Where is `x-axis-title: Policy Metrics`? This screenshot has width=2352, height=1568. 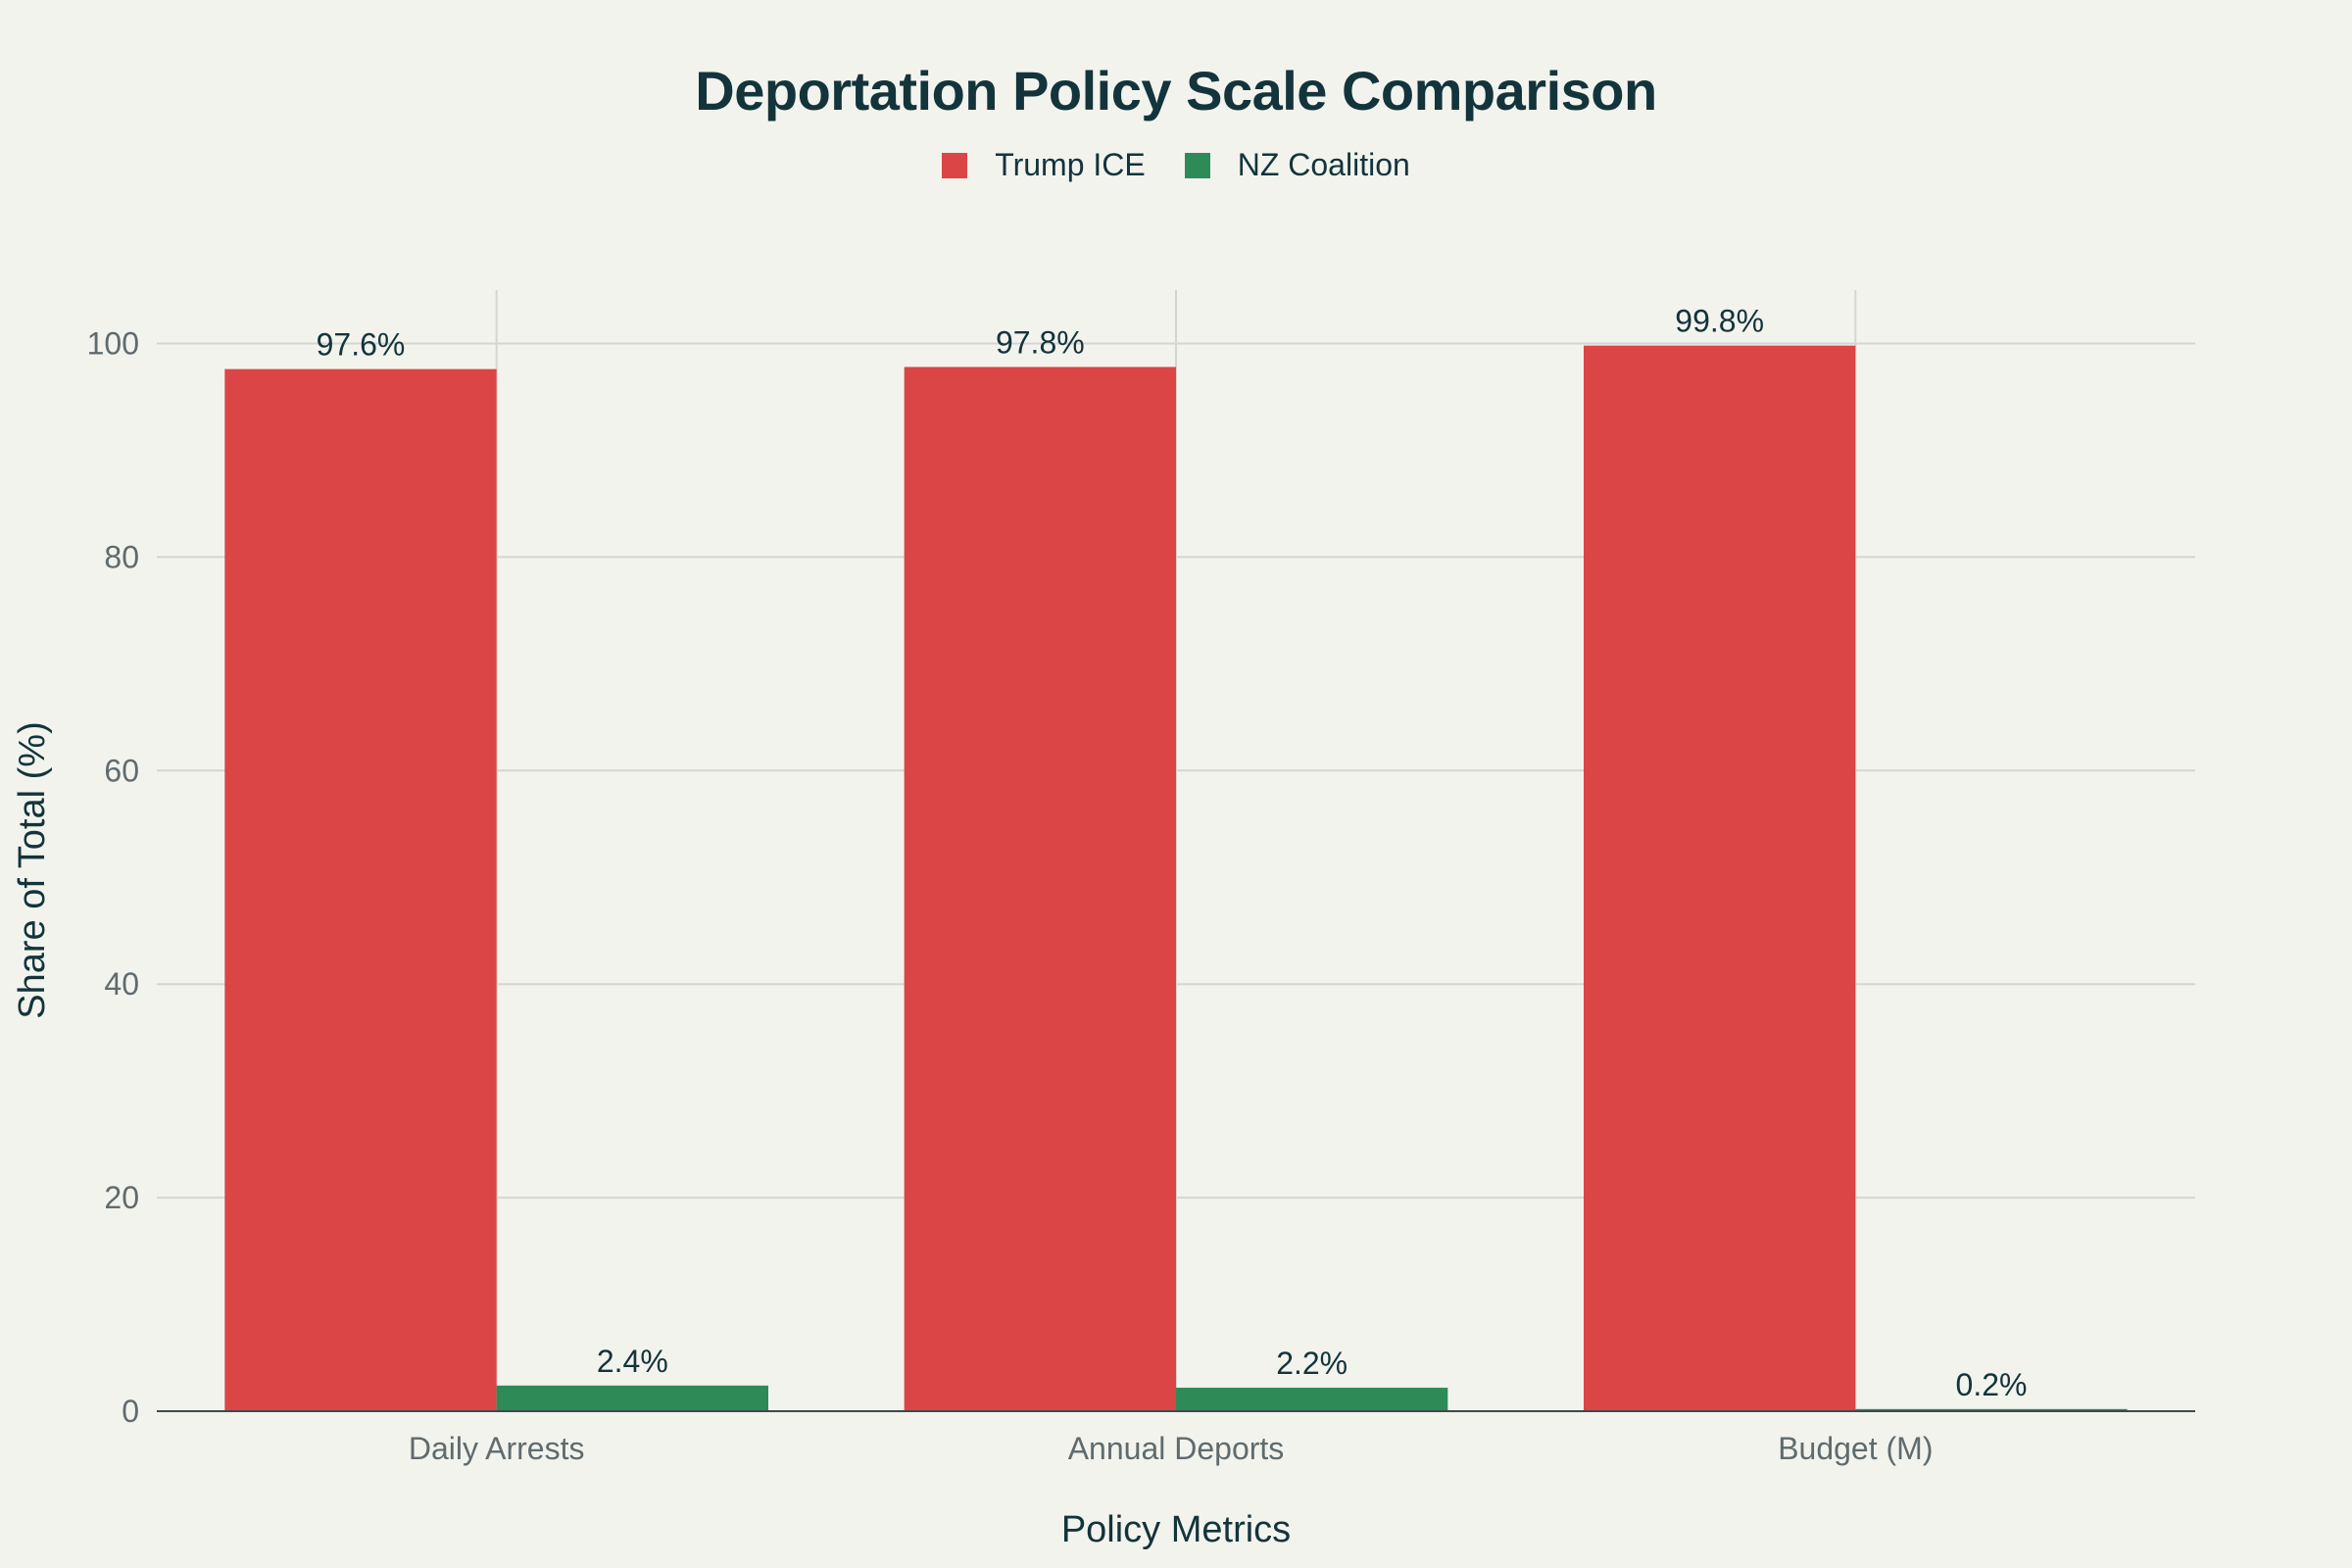
x-axis-title: Policy Metrics is located at coordinates (1176, 1529).